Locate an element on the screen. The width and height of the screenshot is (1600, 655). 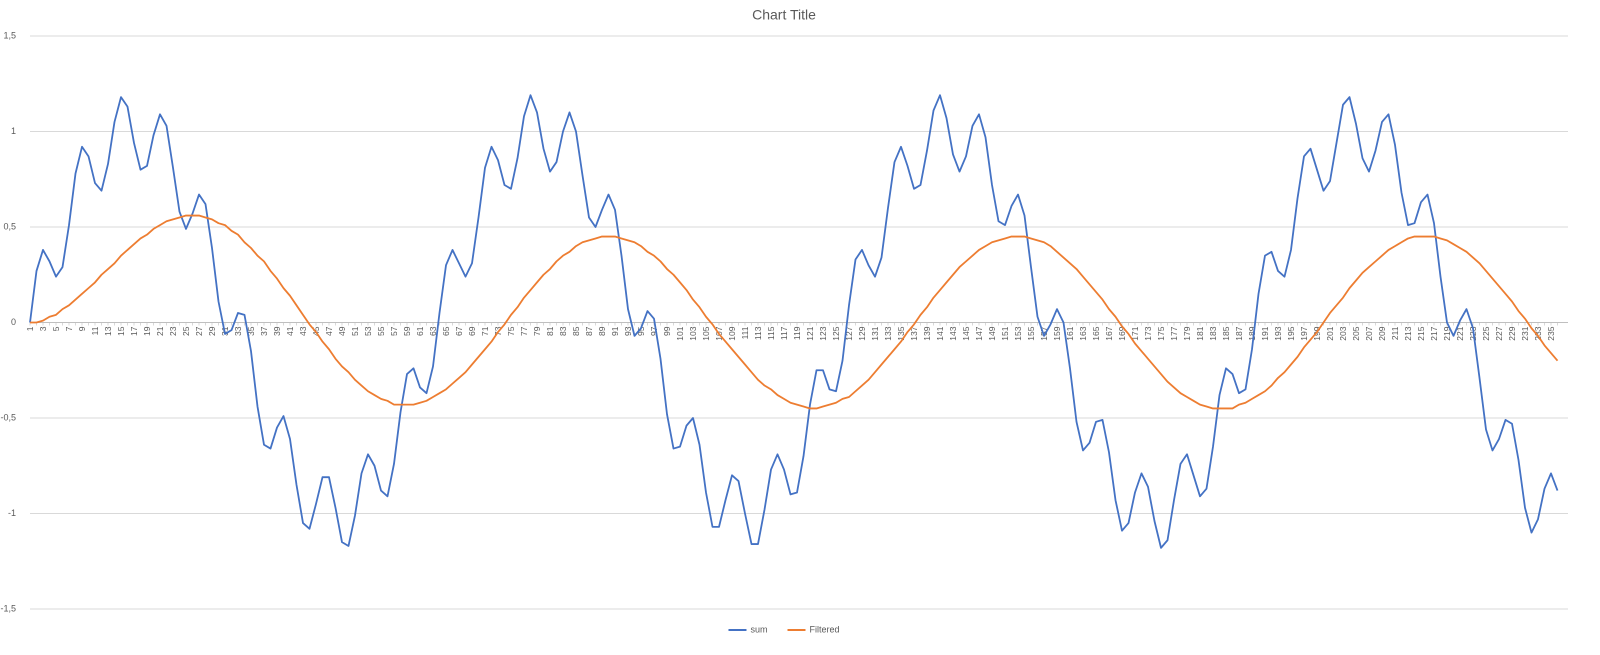
x-tick-label: 43 is located at coordinates (303, 331).